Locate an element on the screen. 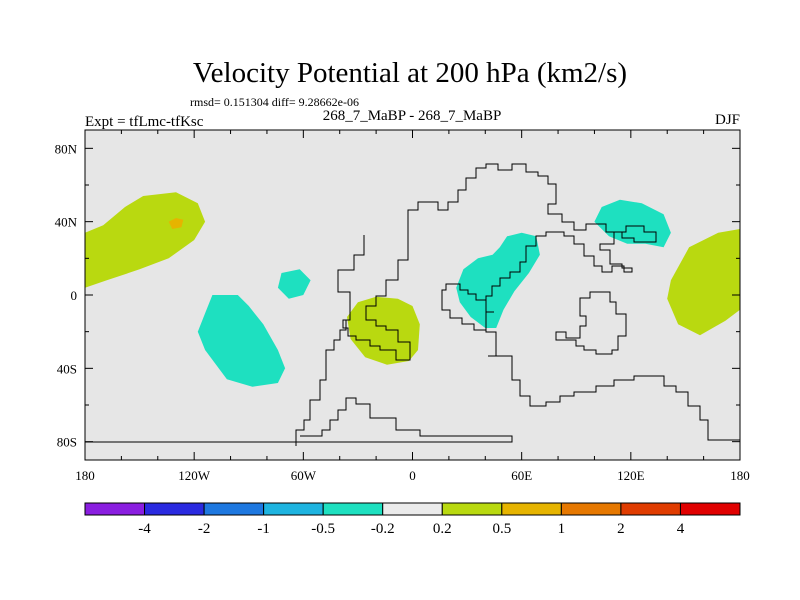 Image resolution: width=800 pixels, height=600 pixels. colorbar-label-7: 1 is located at coordinates (562, 529).